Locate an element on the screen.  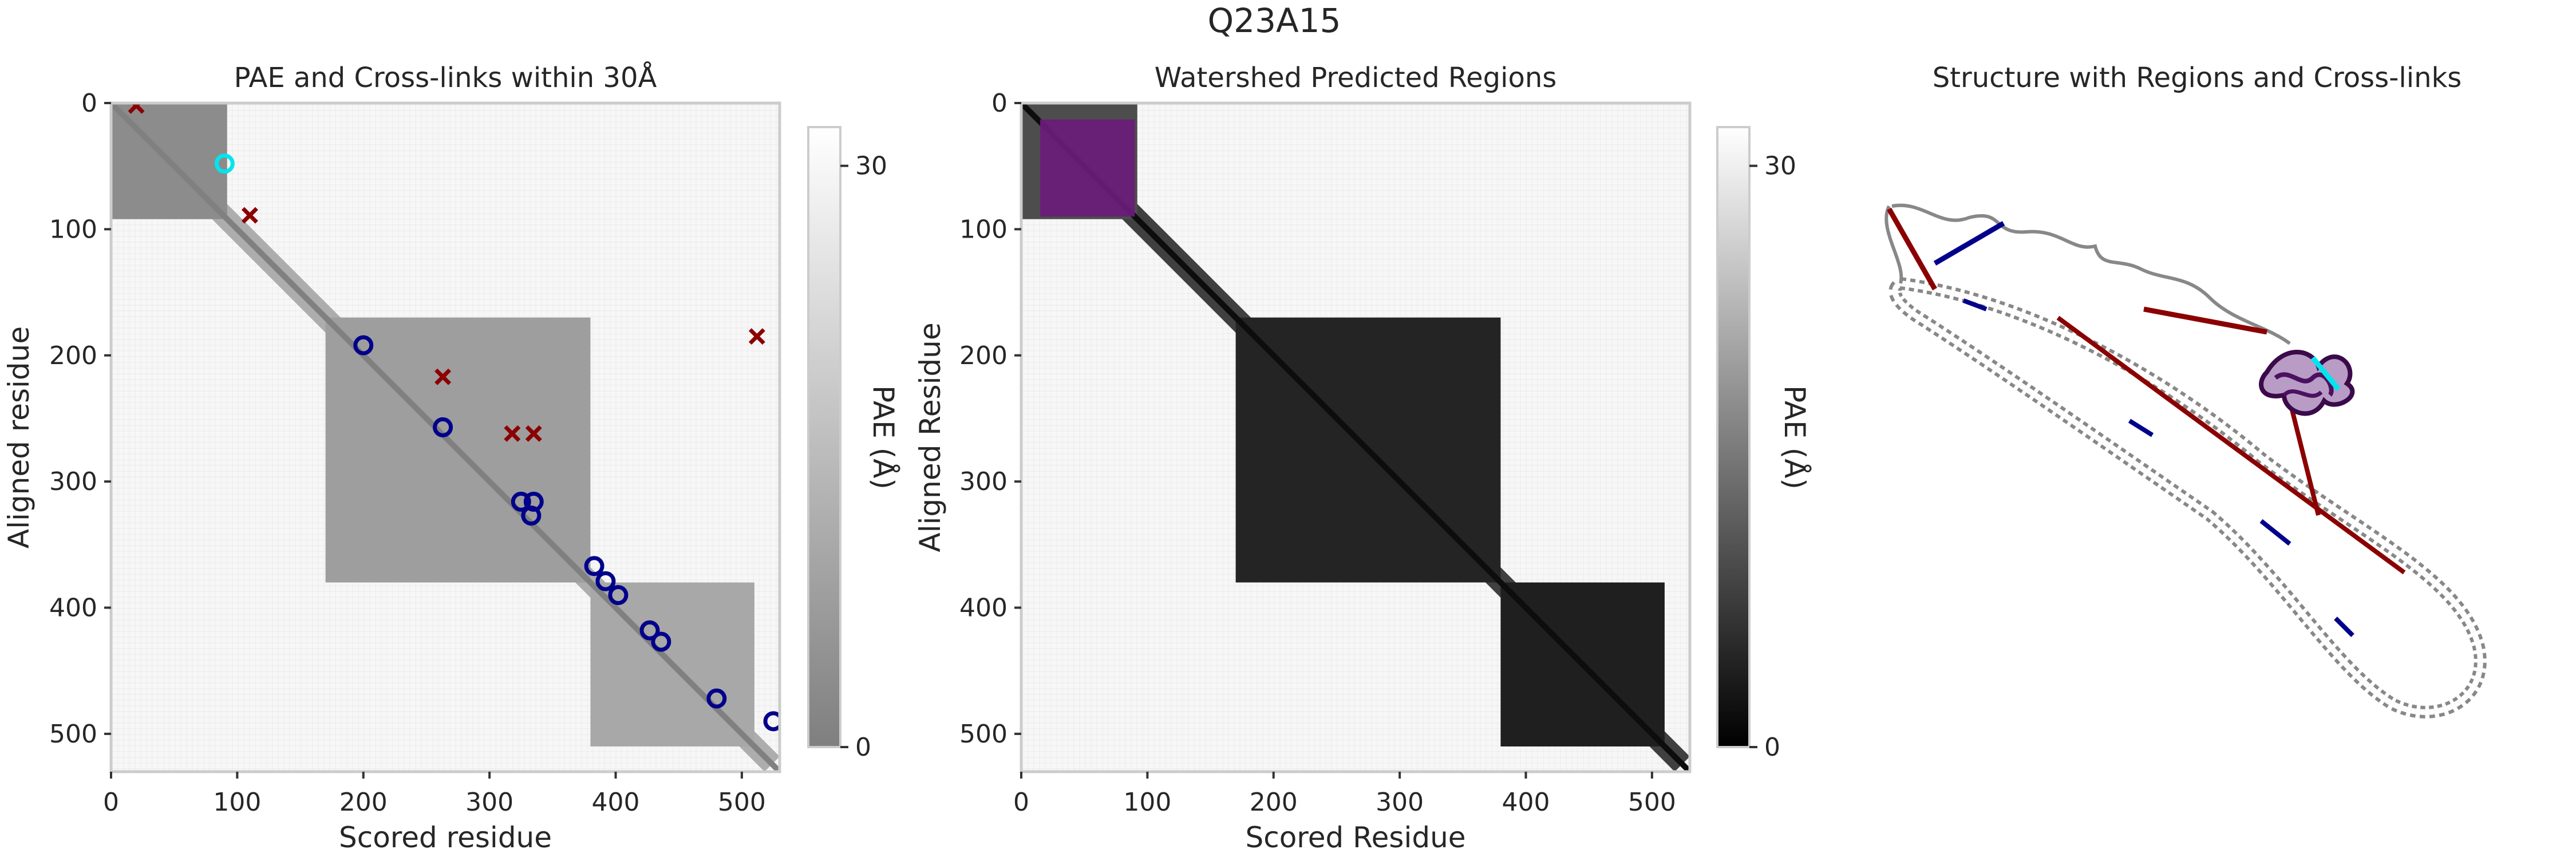
predicted-region-domain is located at coordinates (2307, 383).